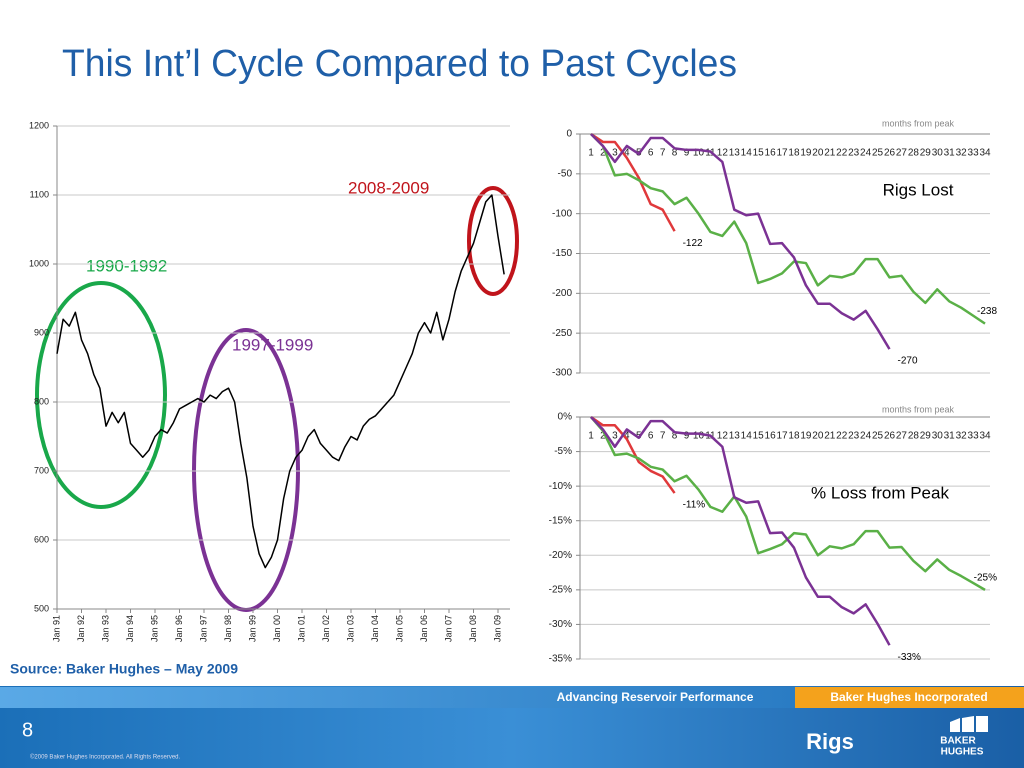  What do you see at coordinates (399, 64) in the screenshot?
I see `slide-title: This Int’l Cycle Compared to Past Cycles` at bounding box center [399, 64].